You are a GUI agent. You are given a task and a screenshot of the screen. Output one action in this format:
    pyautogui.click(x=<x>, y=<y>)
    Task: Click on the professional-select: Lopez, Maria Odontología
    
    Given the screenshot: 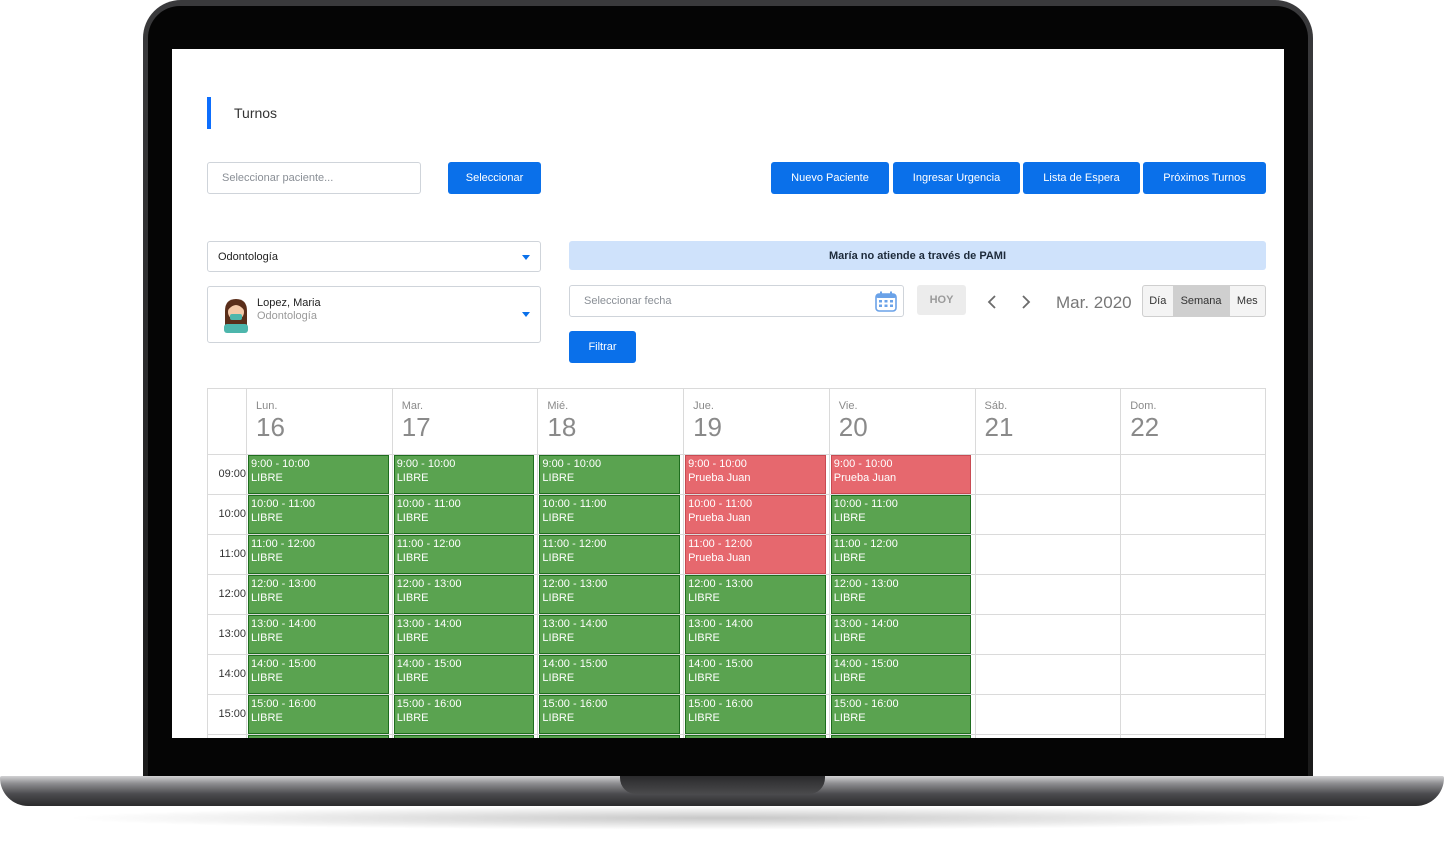 What is the action you would take?
    pyautogui.click(x=374, y=314)
    